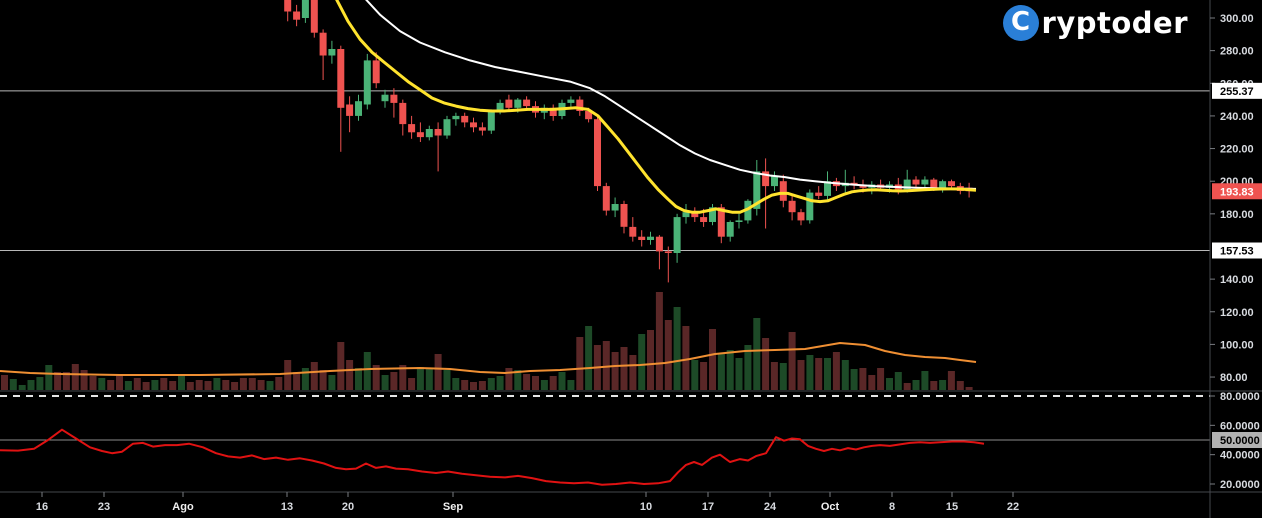 This screenshot has width=1262, height=518. What do you see at coordinates (287, 507) in the screenshot?
I see `time-tick-label: 13` at bounding box center [287, 507].